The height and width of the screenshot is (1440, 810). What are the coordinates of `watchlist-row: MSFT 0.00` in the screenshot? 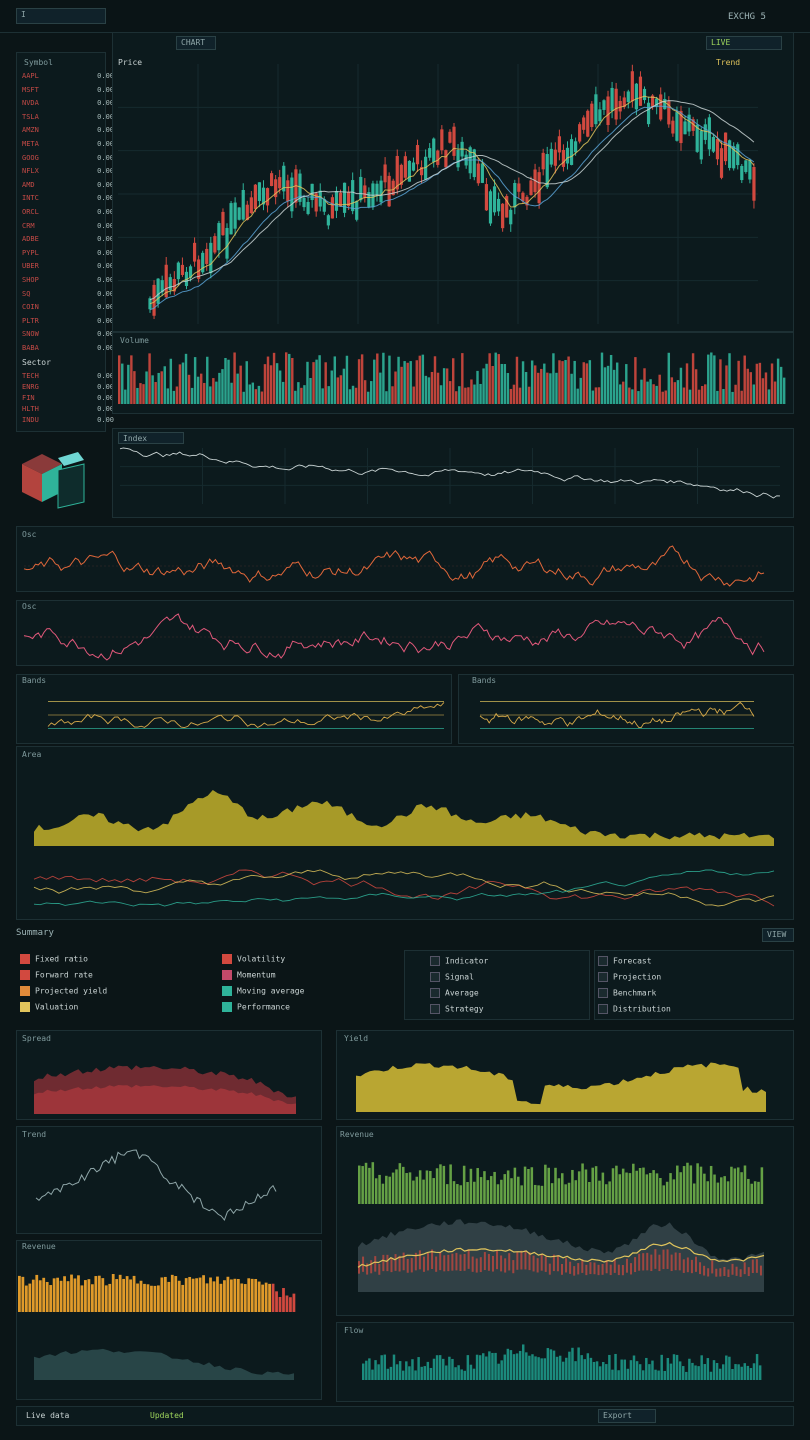 It's located at (68, 92).